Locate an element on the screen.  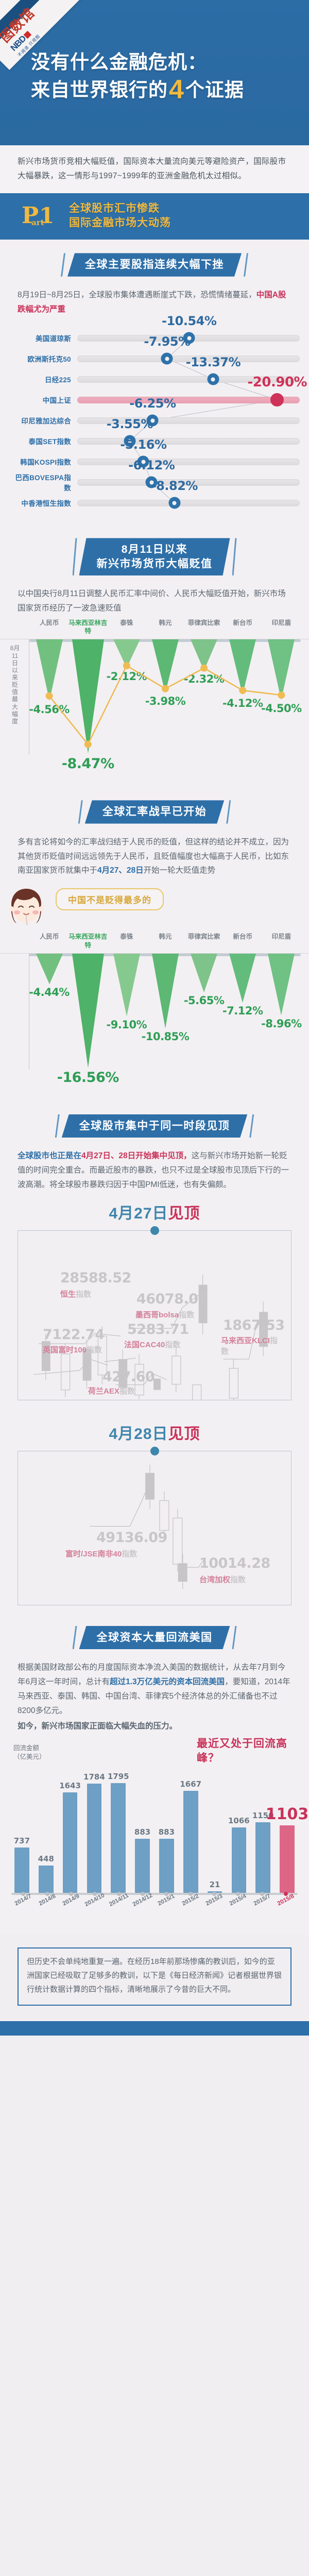
candlestick-panel-april-28: 49136.09 富时/JSE南非40指数 10014.28 台湾加权指数 is located at coordinates (154, 1527).